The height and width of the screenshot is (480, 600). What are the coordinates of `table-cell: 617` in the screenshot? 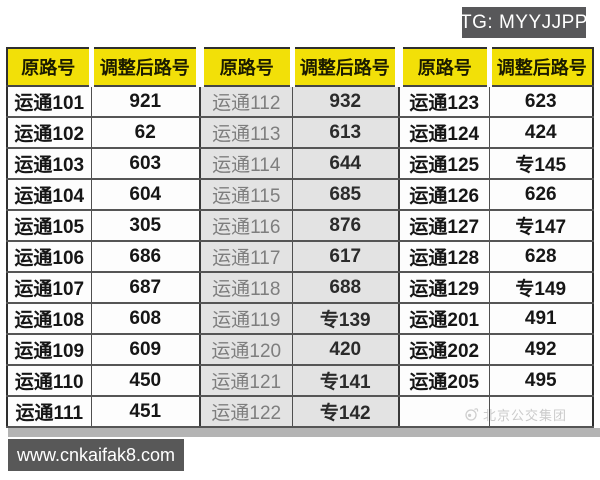 It's located at (345, 256).